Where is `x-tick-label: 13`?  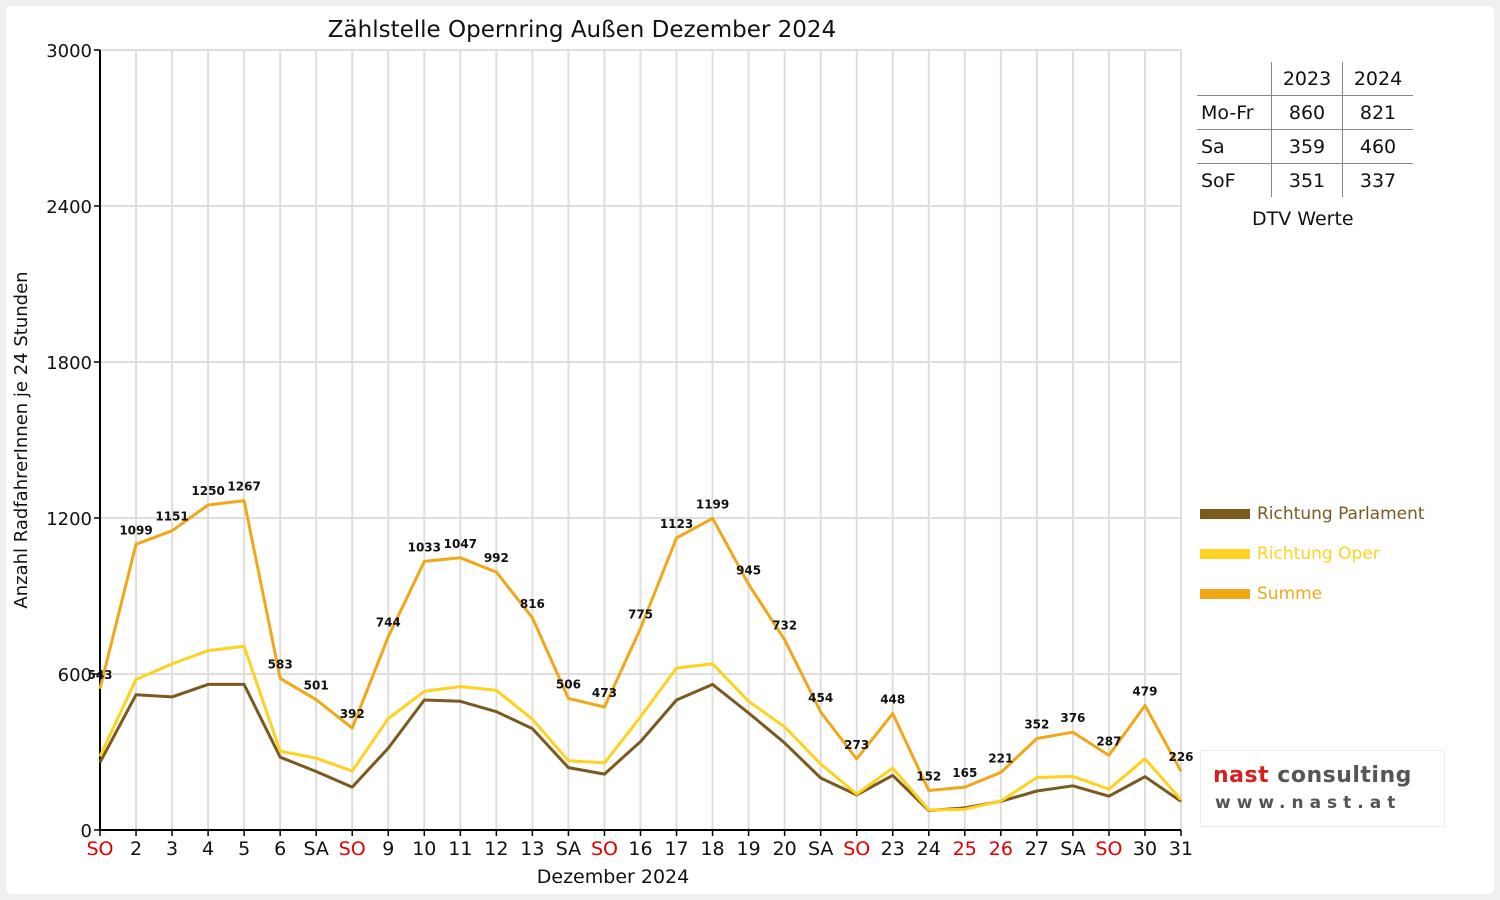
x-tick-label: 13 is located at coordinates (532, 849).